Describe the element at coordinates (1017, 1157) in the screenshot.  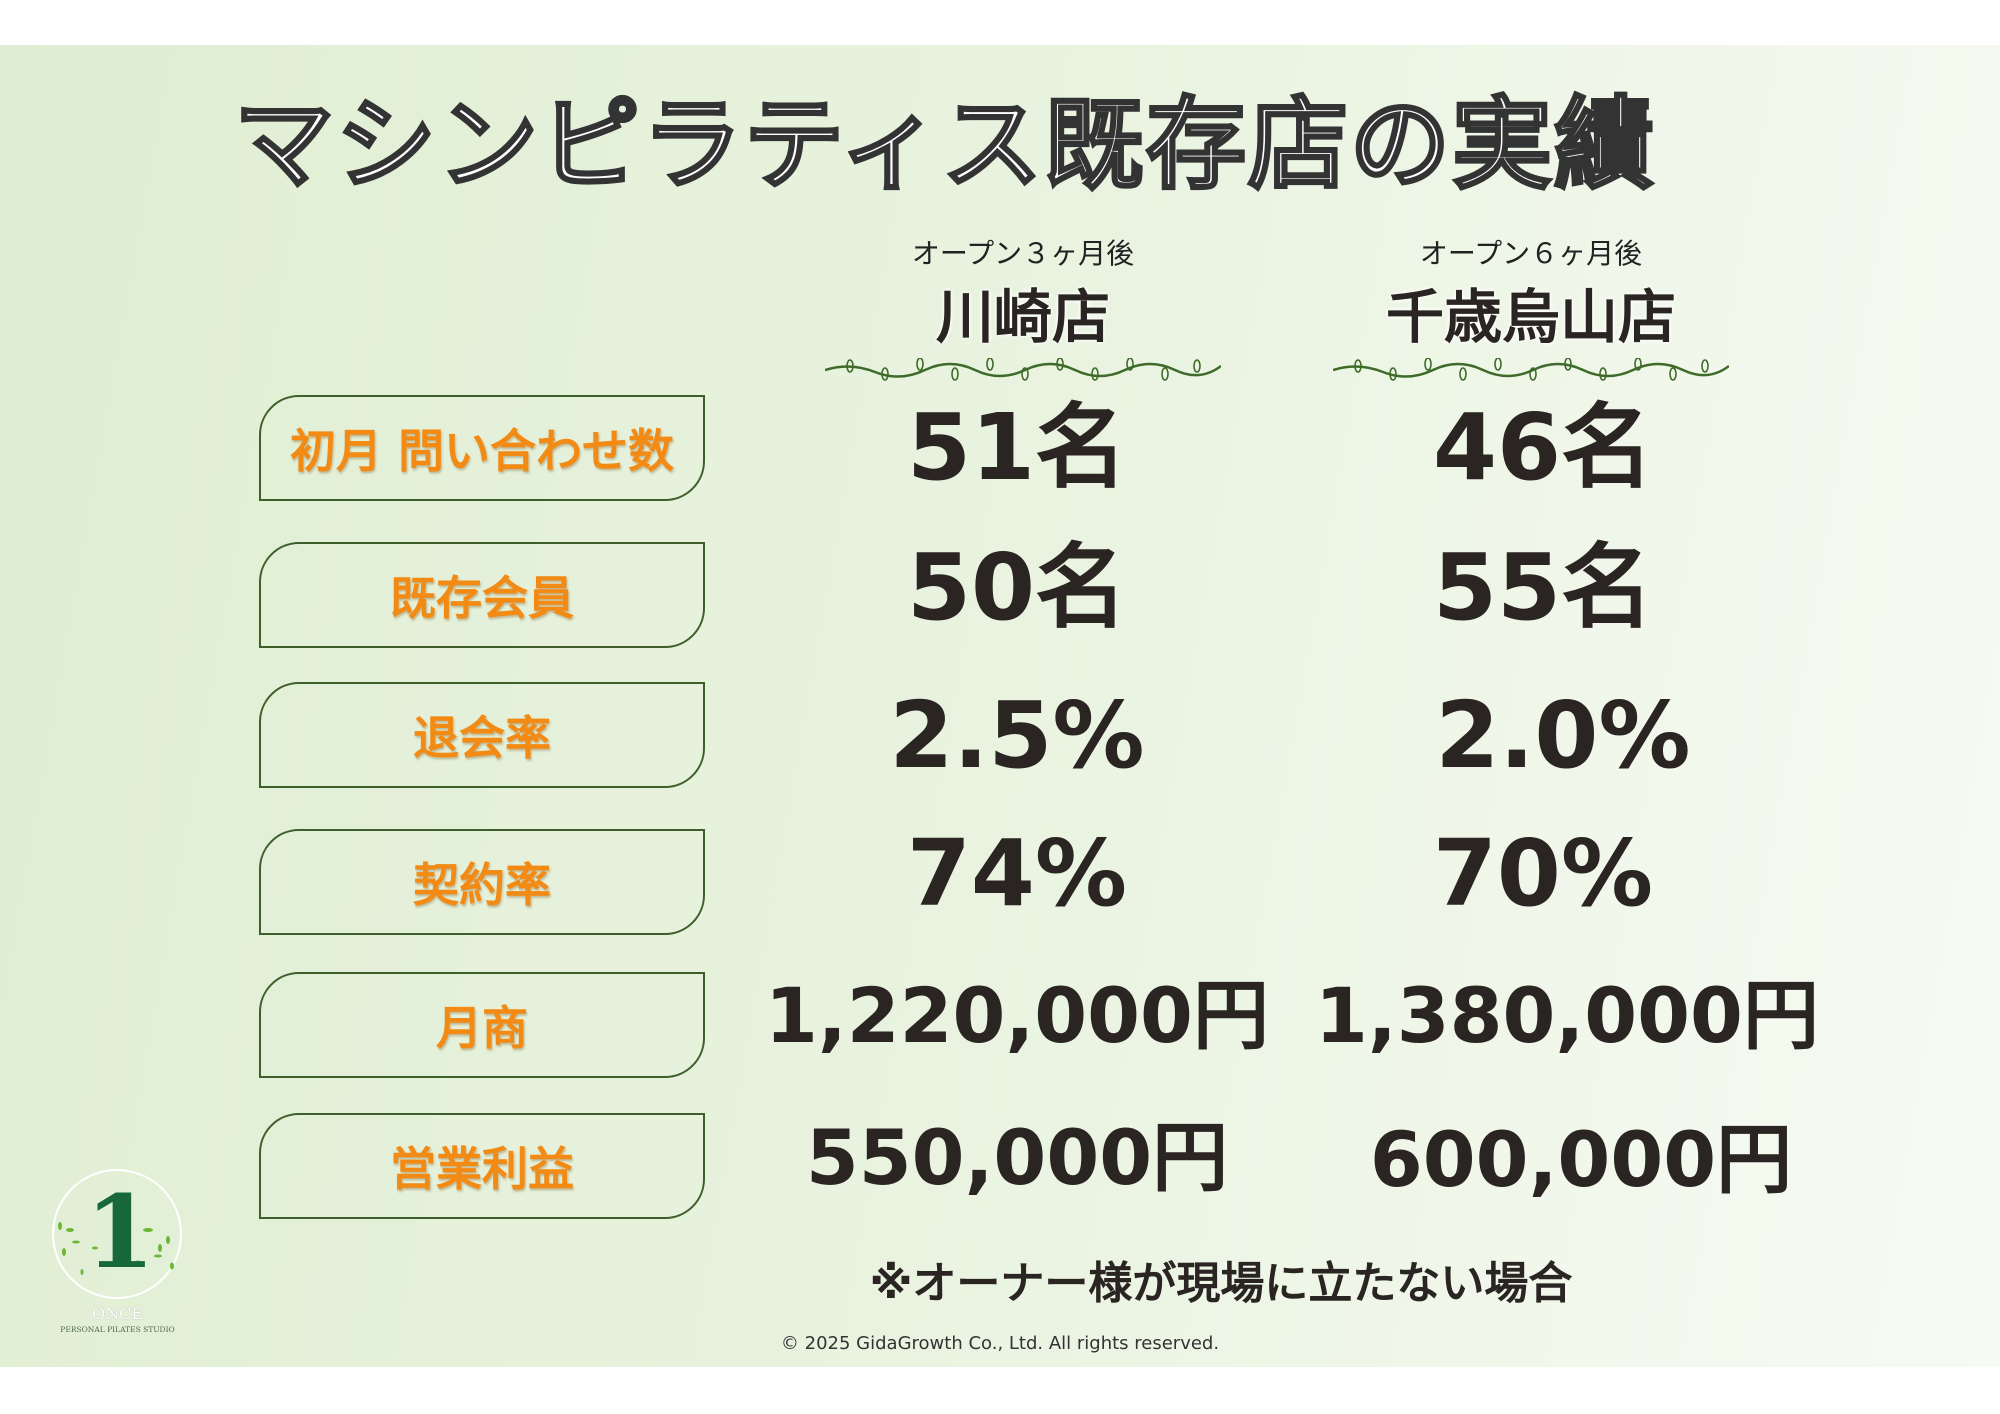
I see `value-kawasaki-profit: 550,000円` at that location.